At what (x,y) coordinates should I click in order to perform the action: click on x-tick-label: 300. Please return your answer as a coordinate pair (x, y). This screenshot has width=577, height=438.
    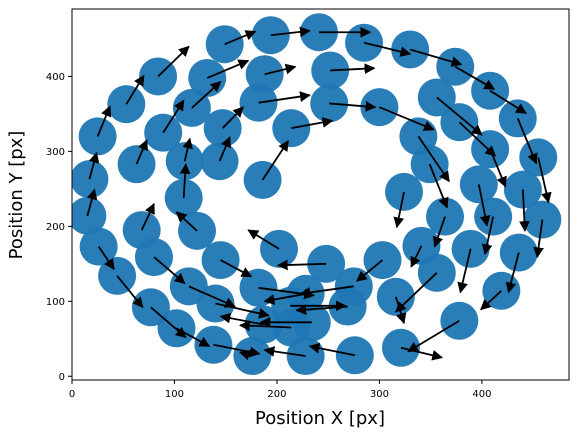
    Looking at the image, I should click on (379, 394).